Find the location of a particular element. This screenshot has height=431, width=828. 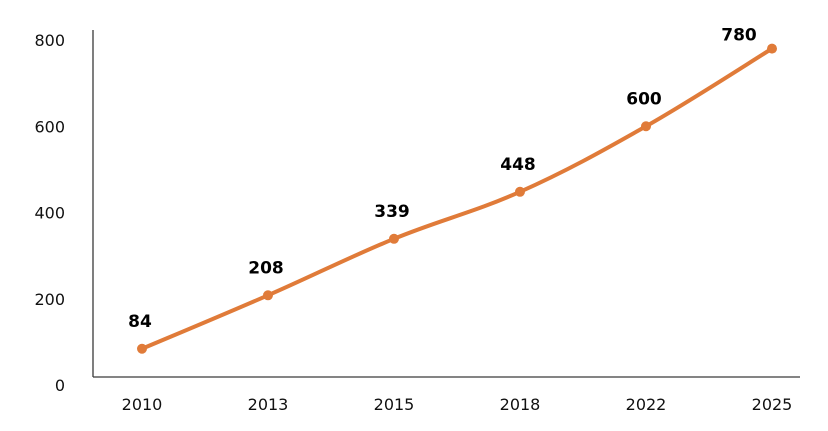

y-tick-label: 200 is located at coordinates (49, 299).